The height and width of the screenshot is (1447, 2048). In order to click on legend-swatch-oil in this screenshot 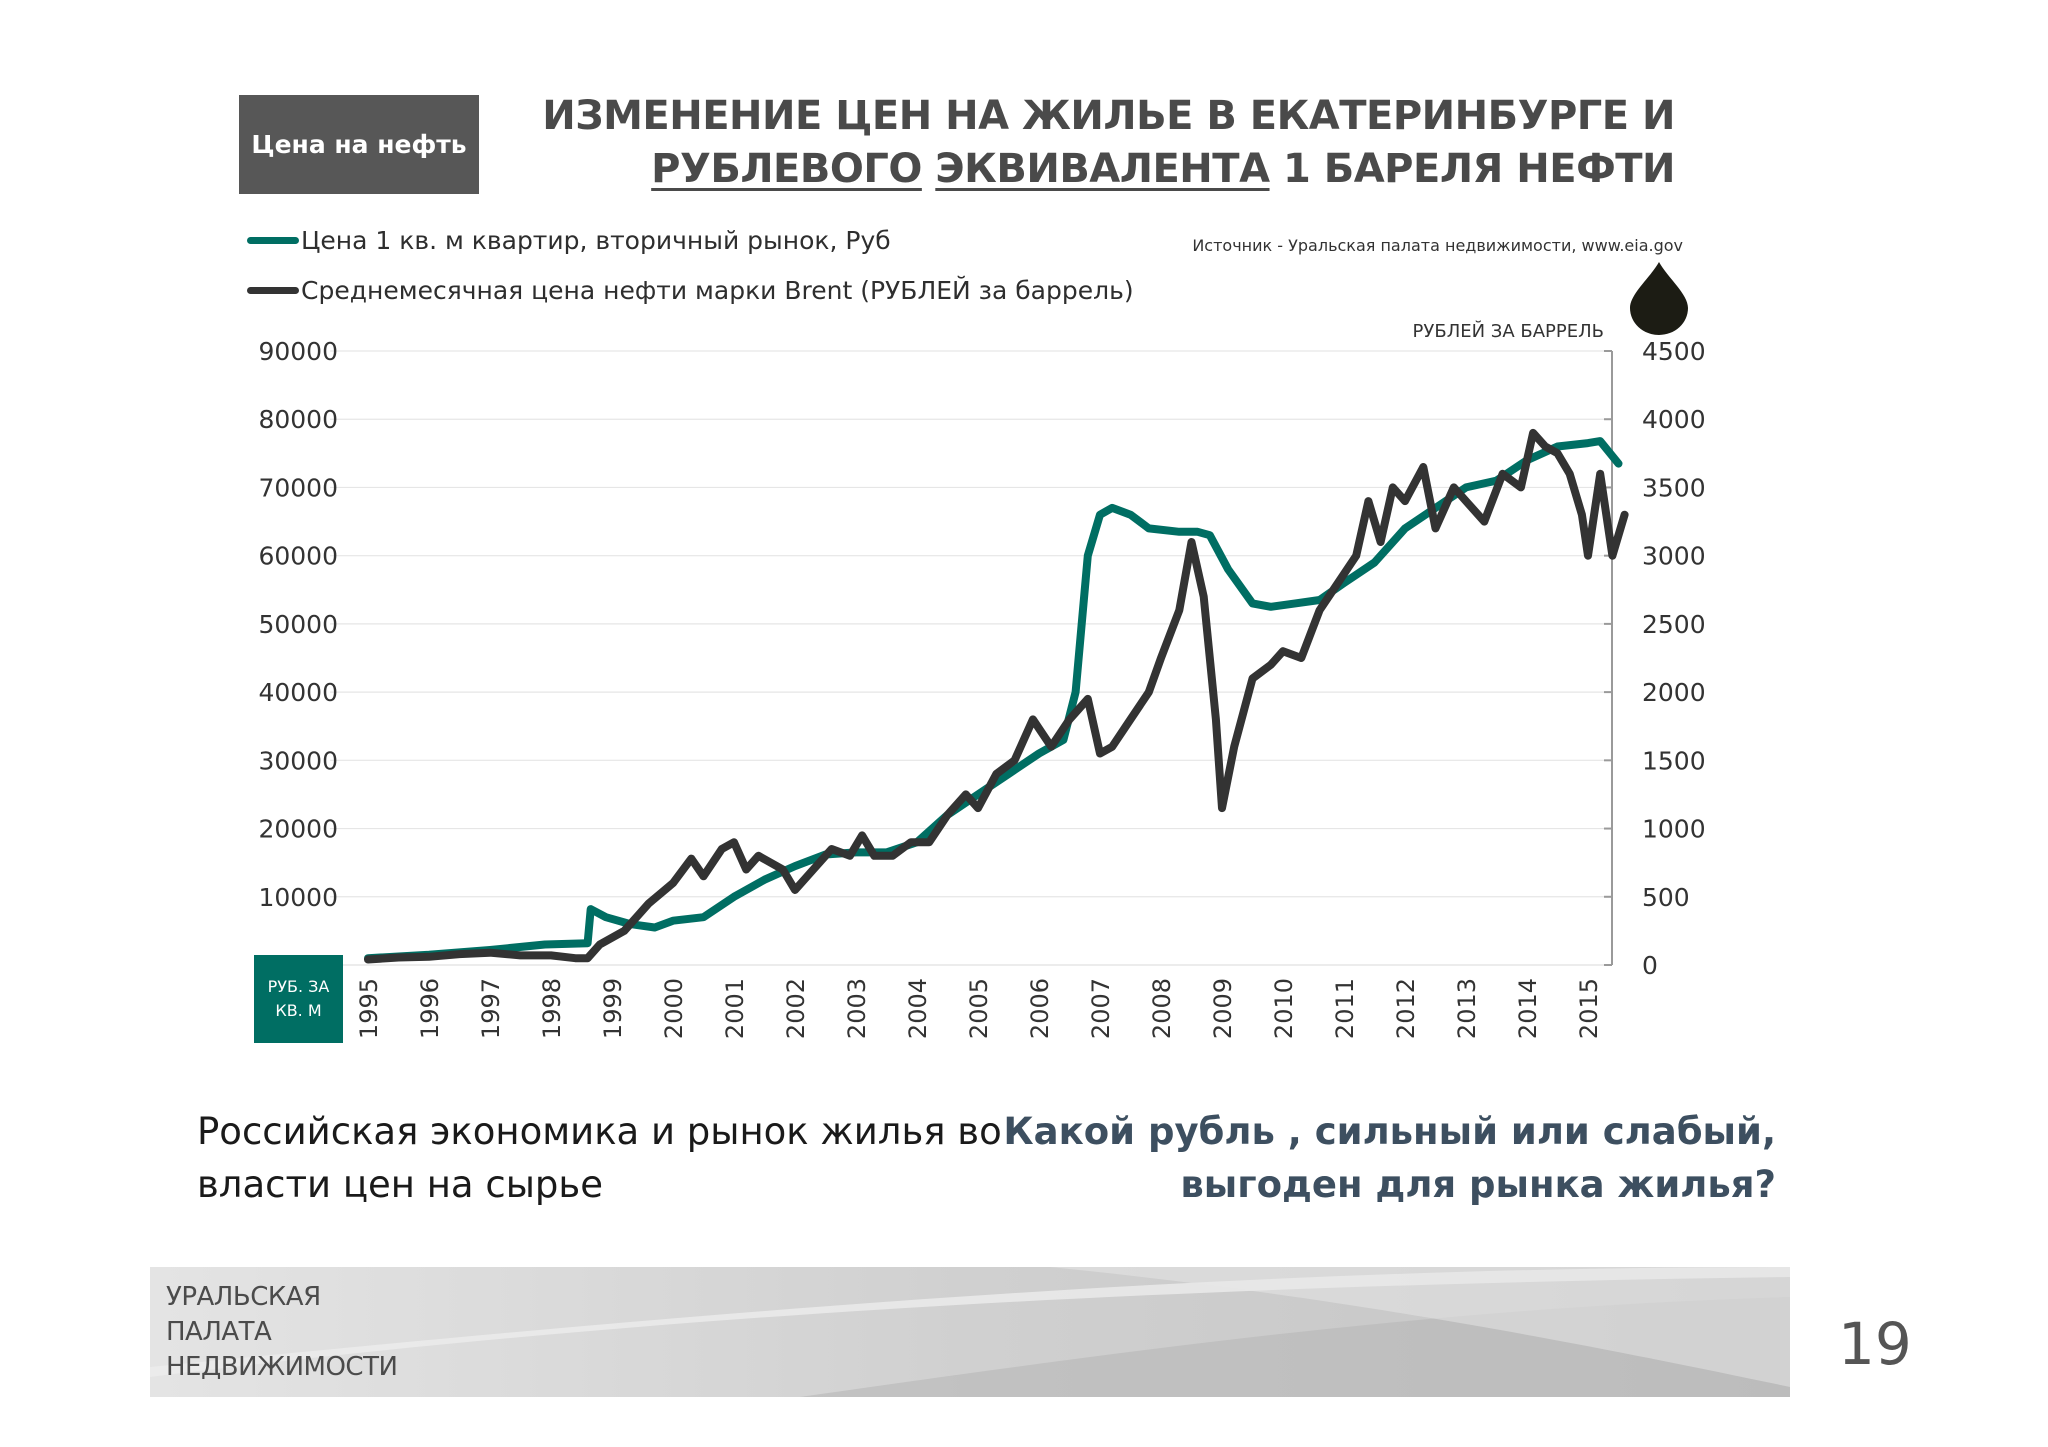, I will do `click(273, 290)`.